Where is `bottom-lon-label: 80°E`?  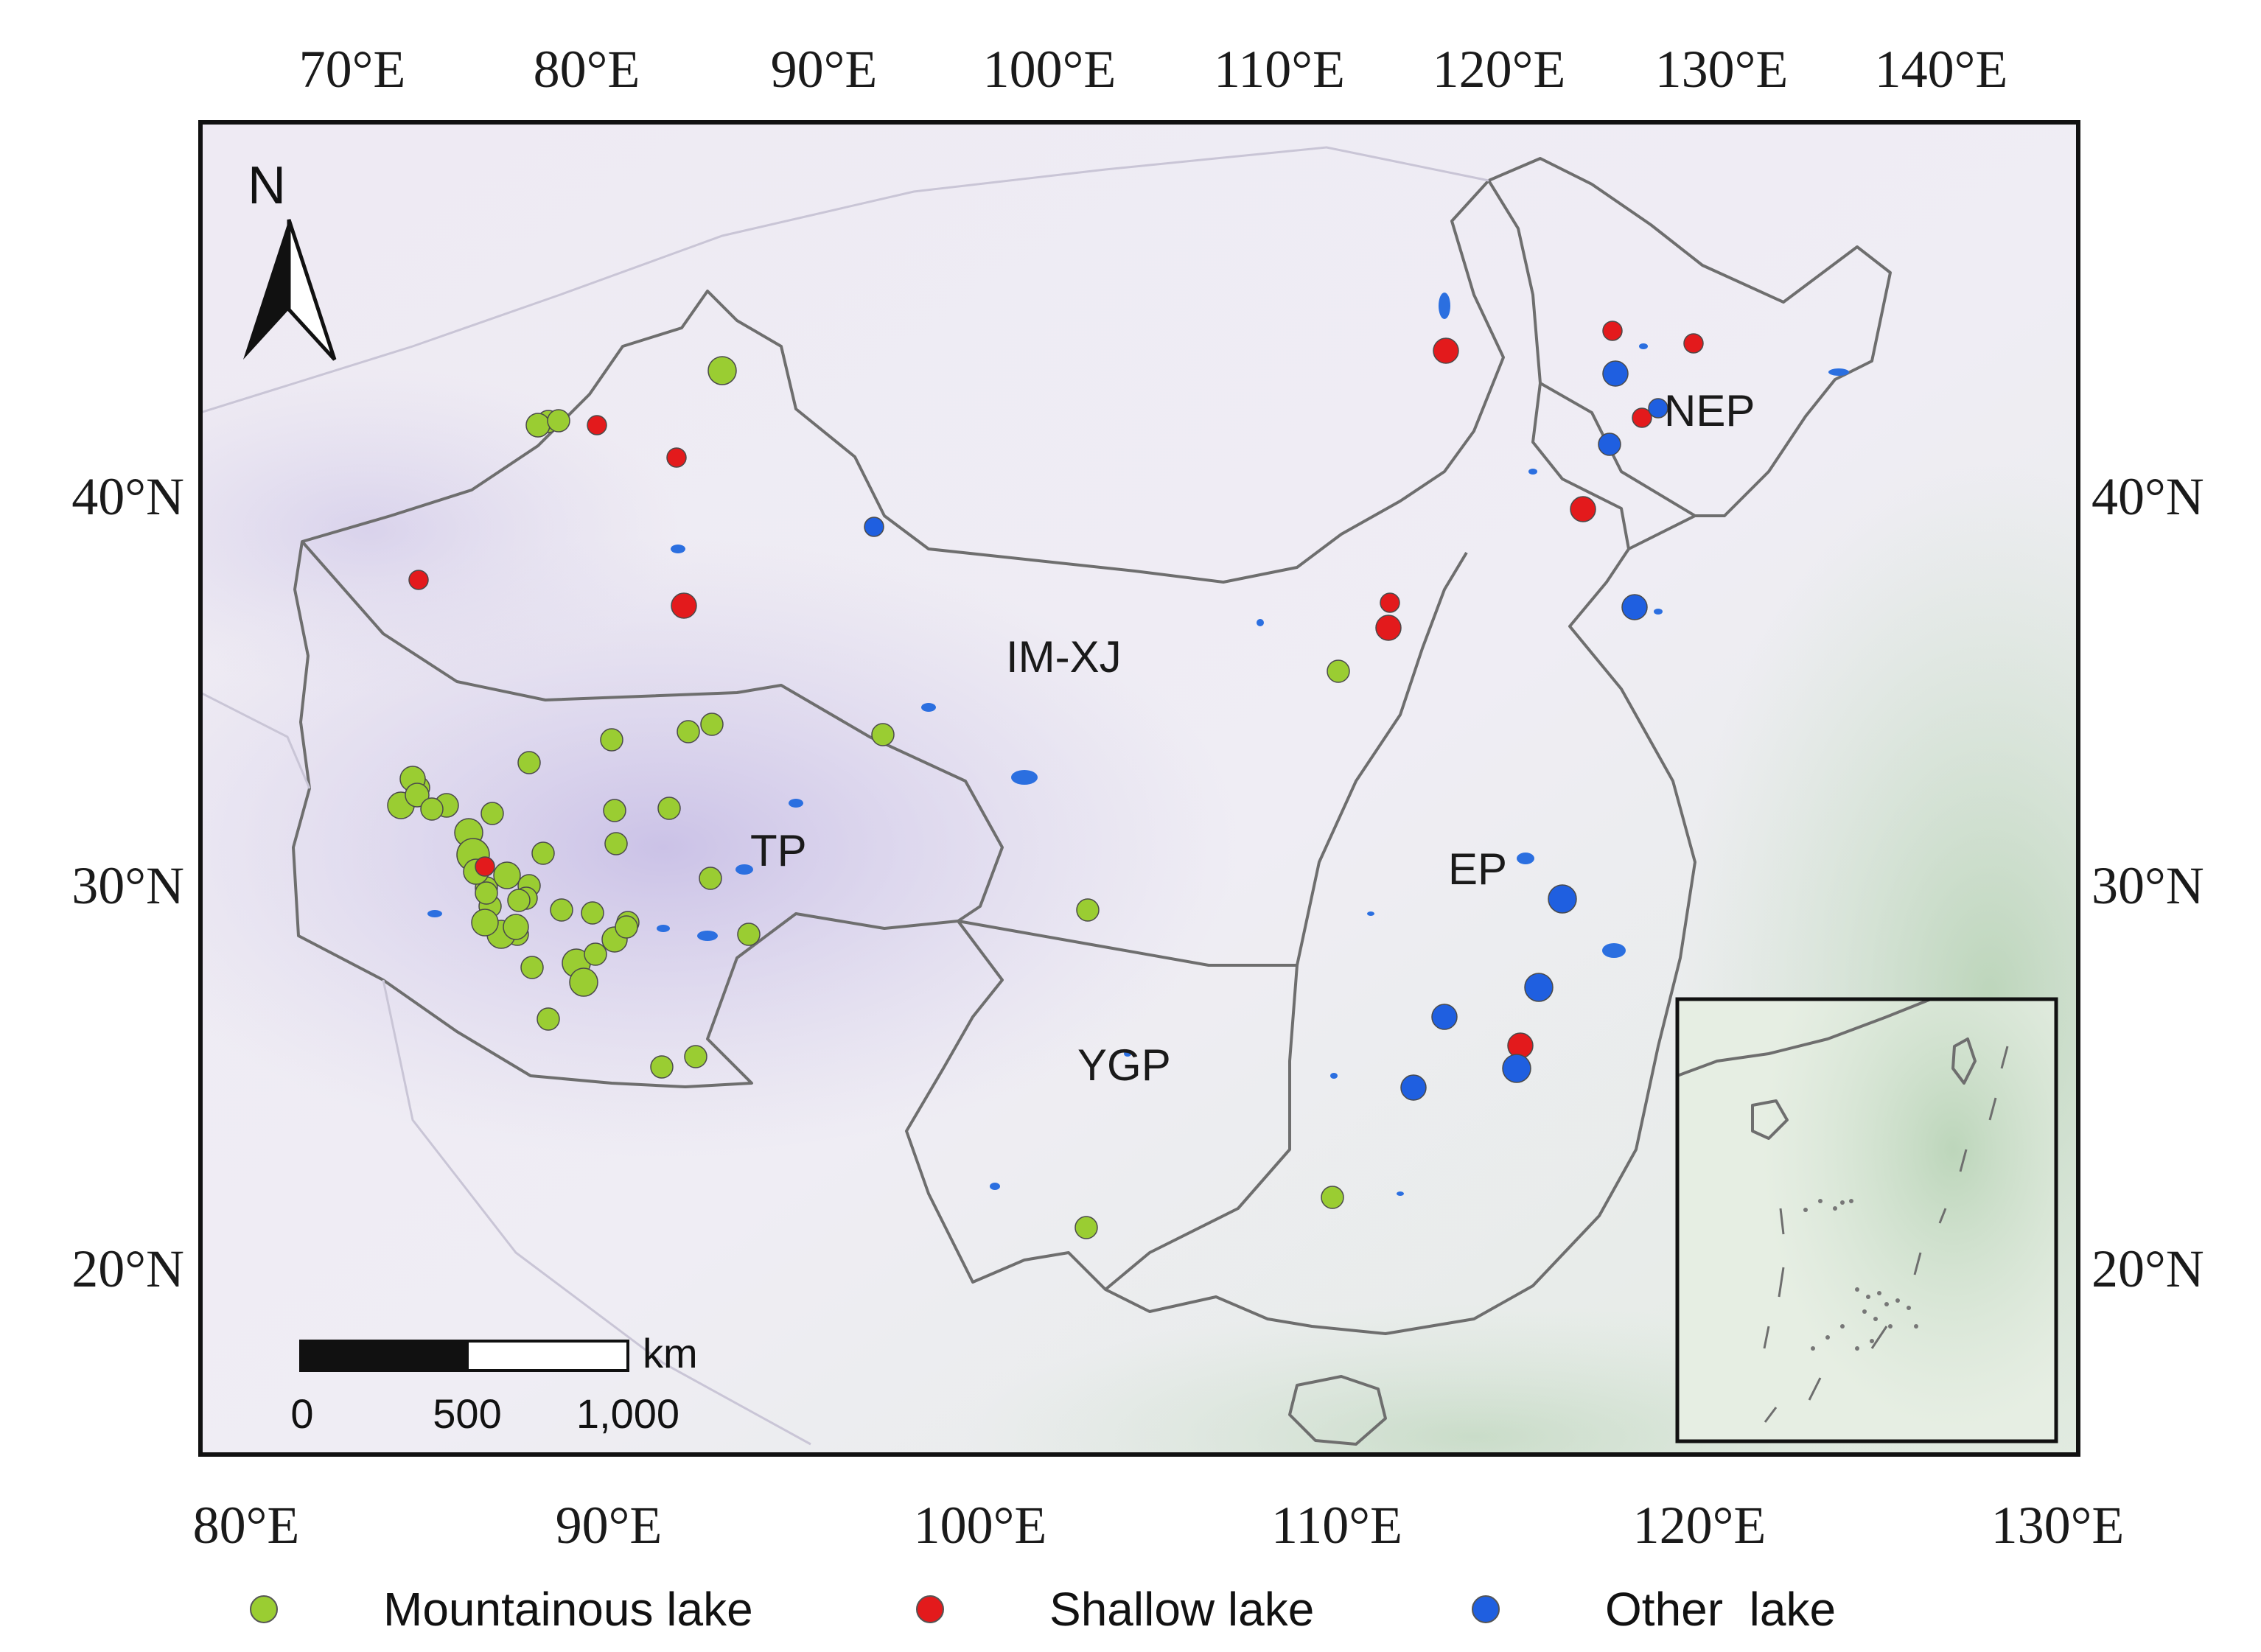
bottom-lon-label: 80°E is located at coordinates (246, 1525).